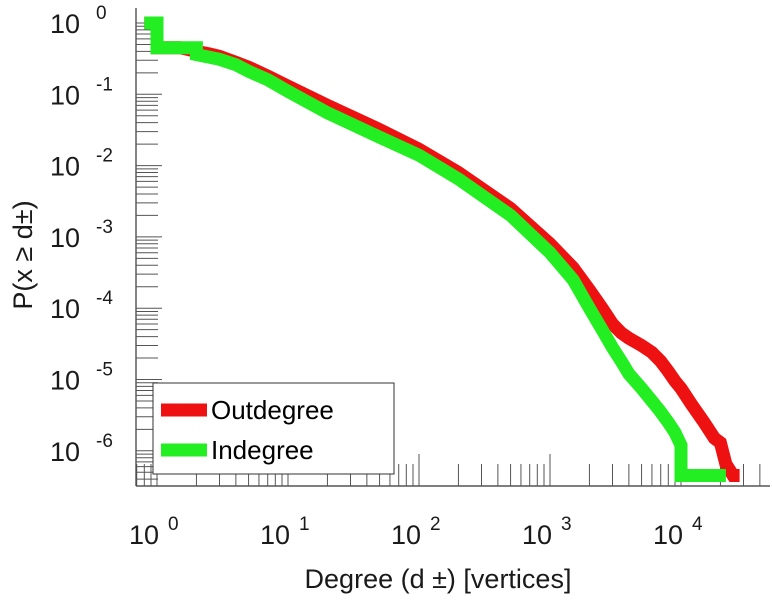 This screenshot has width=772, height=600. I want to click on y-tick-label: 10 -2, so click(81, 164).